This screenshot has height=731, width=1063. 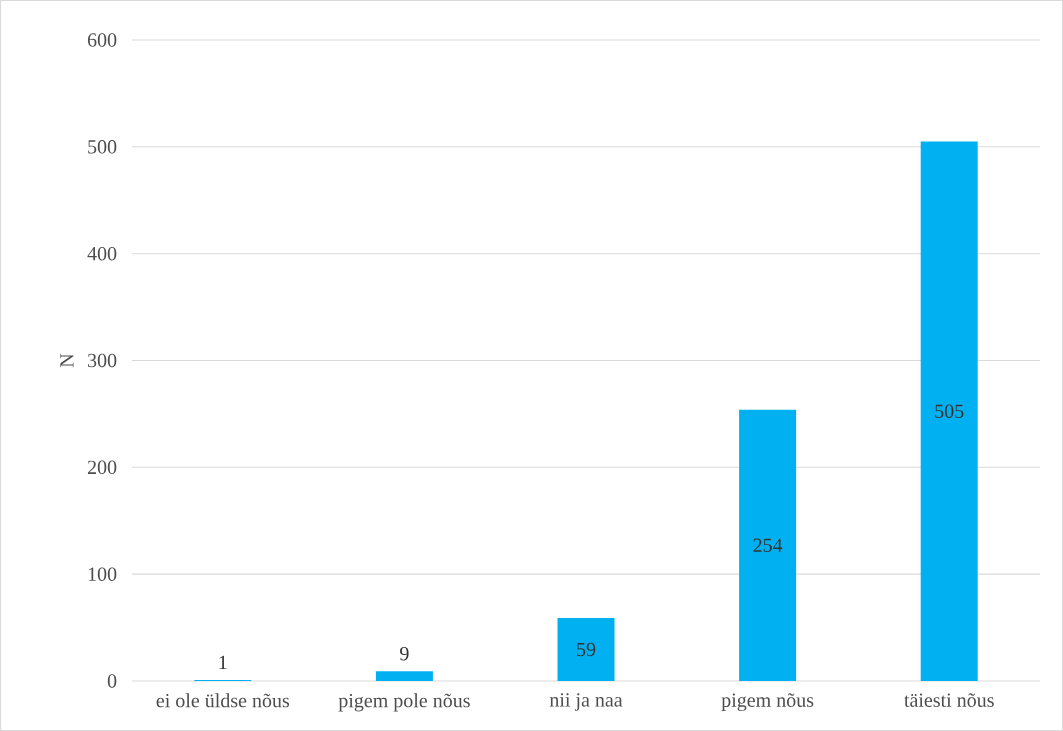 What do you see at coordinates (102, 147) in the screenshot?
I see `y-tick-label: 500` at bounding box center [102, 147].